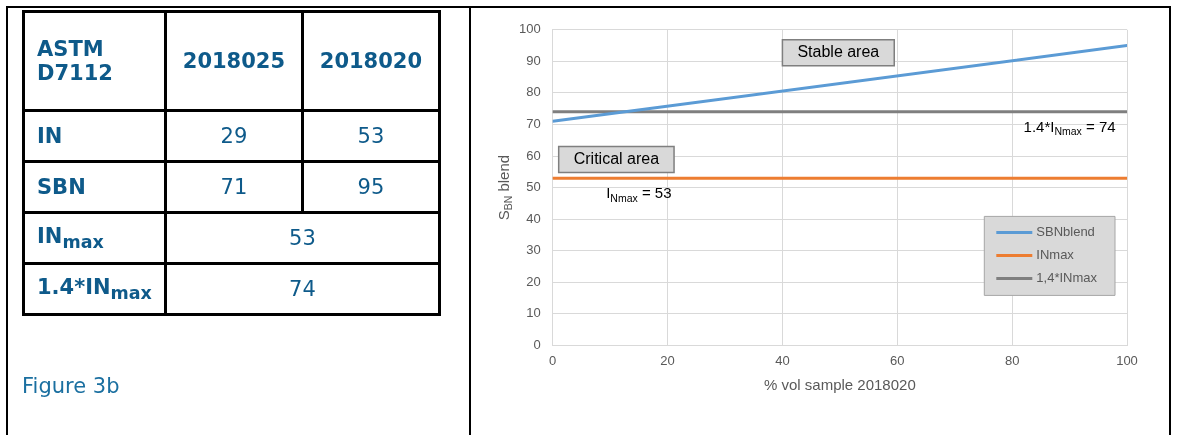 Image resolution: width=1190 pixels, height=435 pixels. Describe the element at coordinates (371, 61) in the screenshot. I see `text: 2018020` at that location.